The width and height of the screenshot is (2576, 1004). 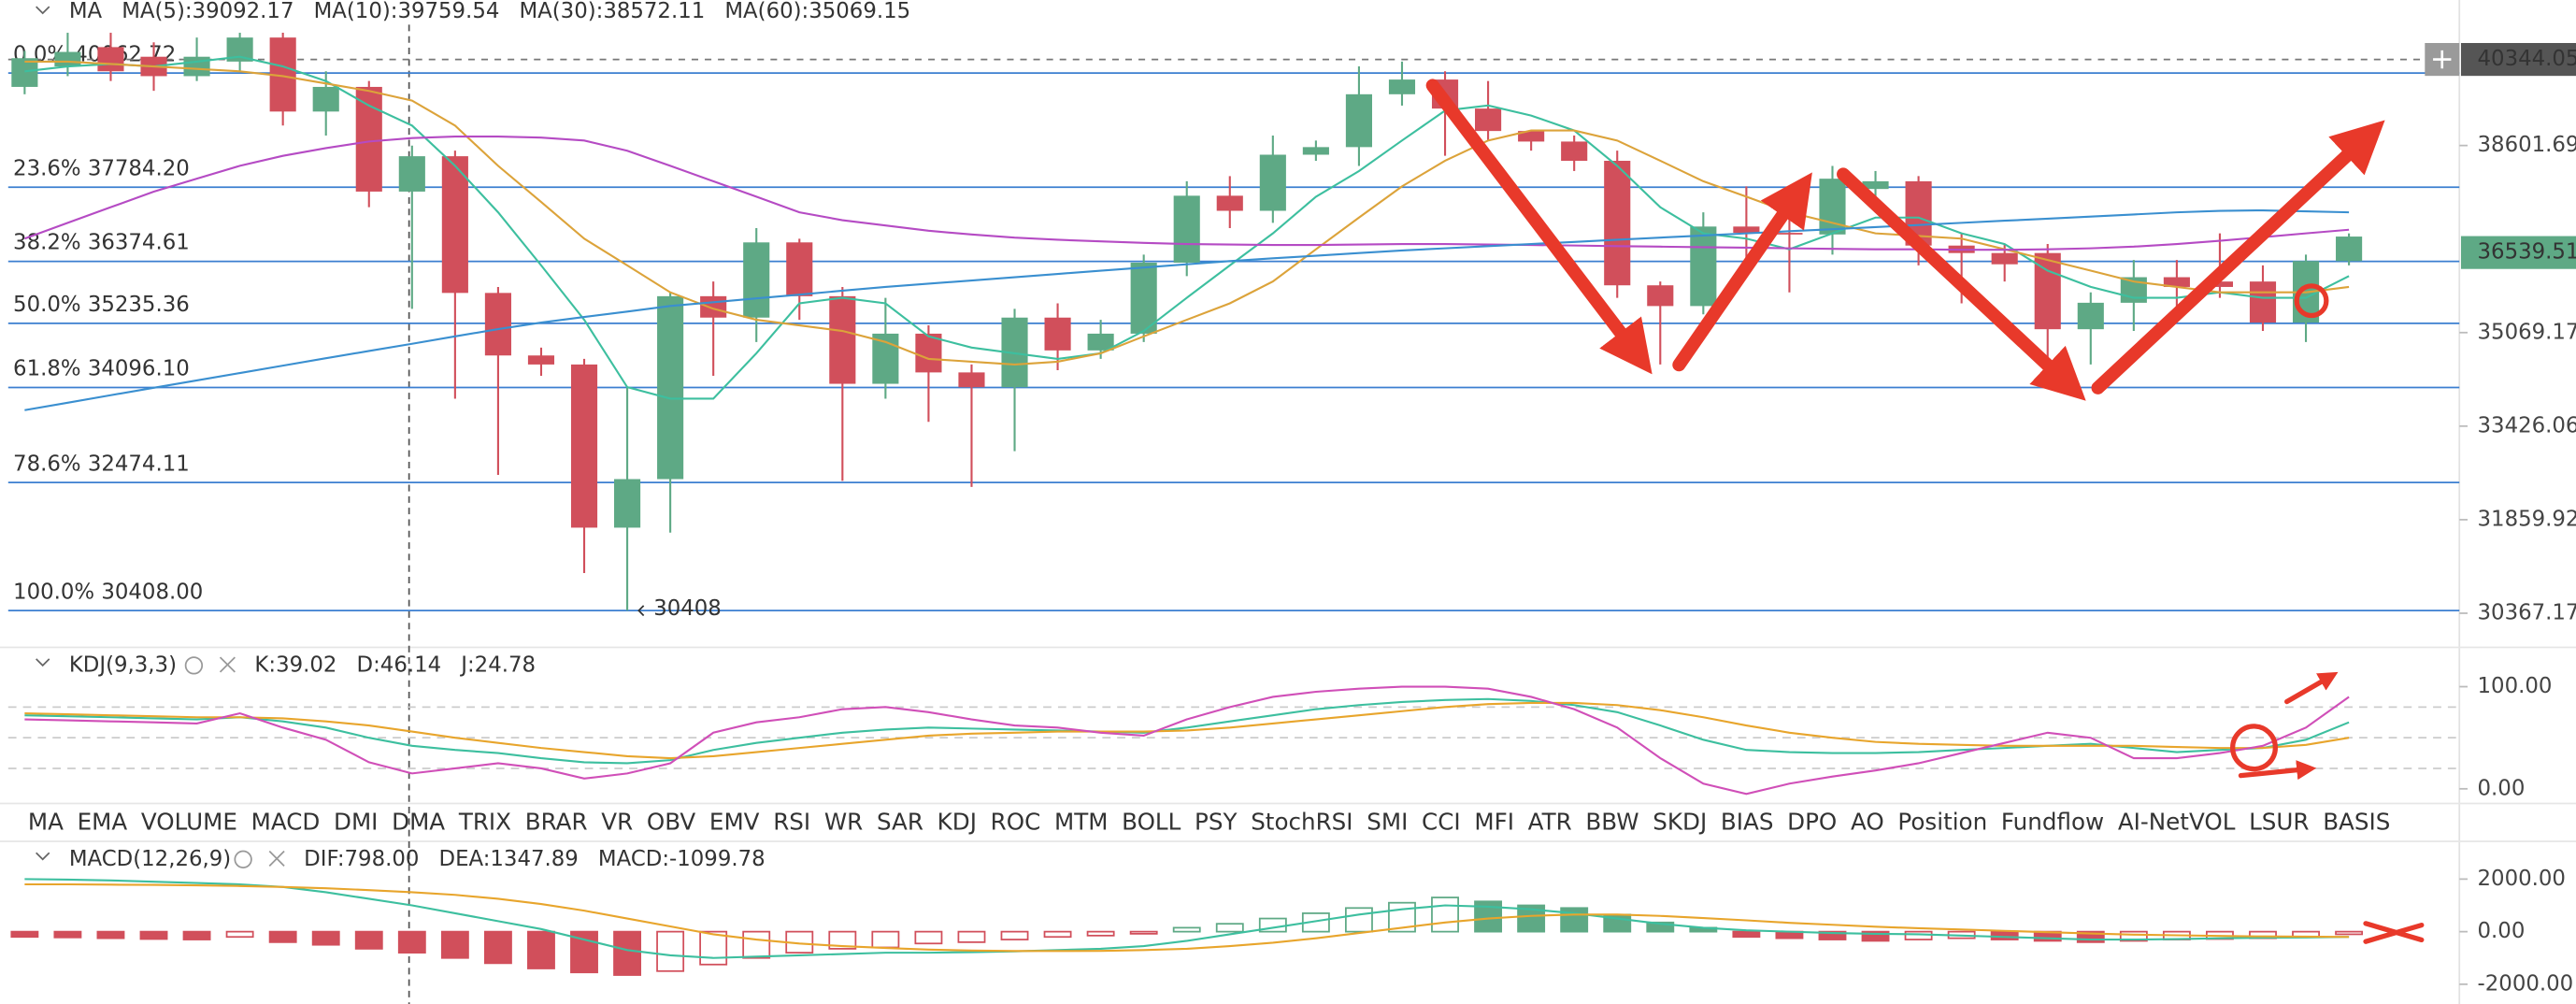 I want to click on indicator-tab: OBV, so click(x=671, y=822).